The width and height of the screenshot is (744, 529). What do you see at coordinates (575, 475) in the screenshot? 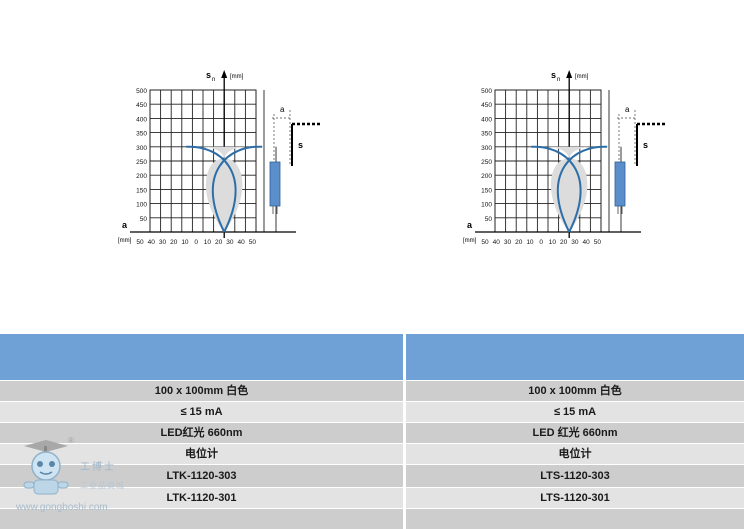
I see `spec-row-model: LTS-1120-303` at bounding box center [575, 475].